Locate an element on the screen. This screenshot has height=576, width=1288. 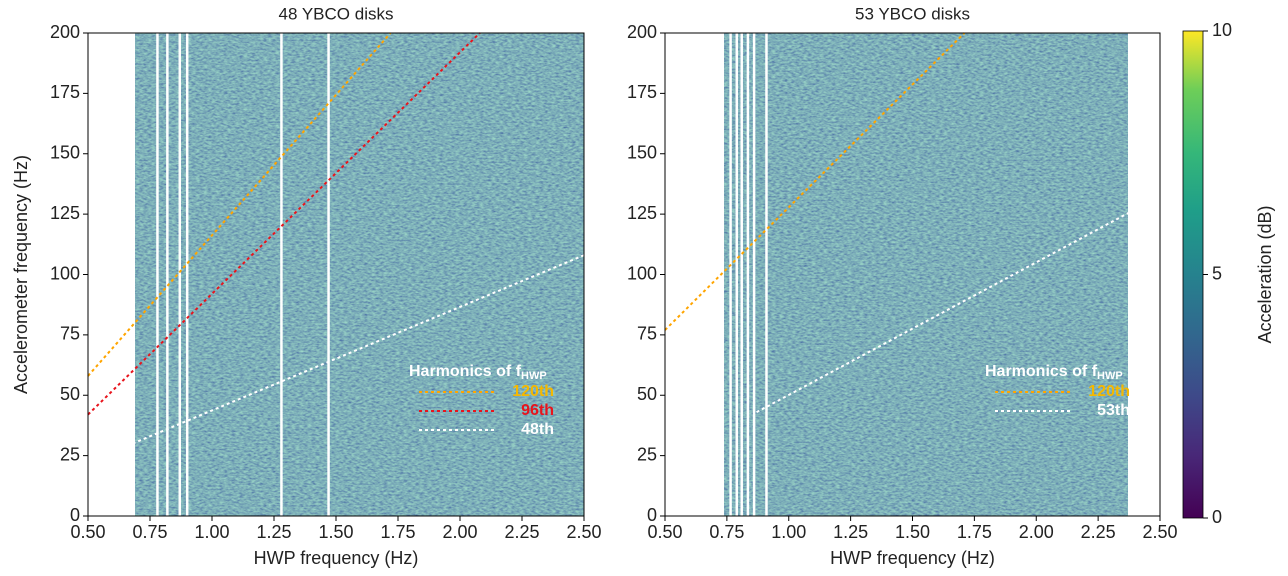
colorbar is located at coordinates (1193, 274).